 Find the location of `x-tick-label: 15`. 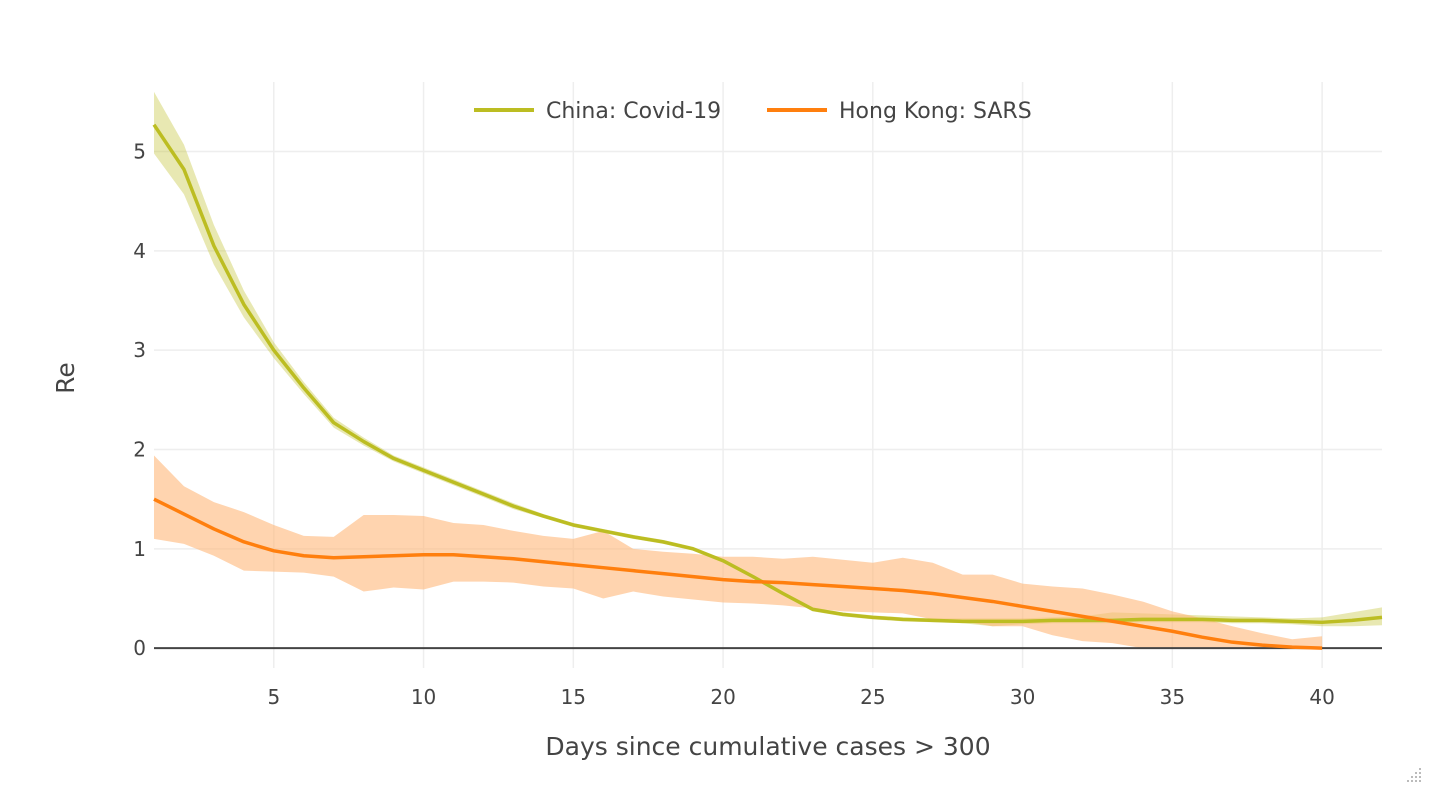

x-tick-label: 15 is located at coordinates (573, 697).